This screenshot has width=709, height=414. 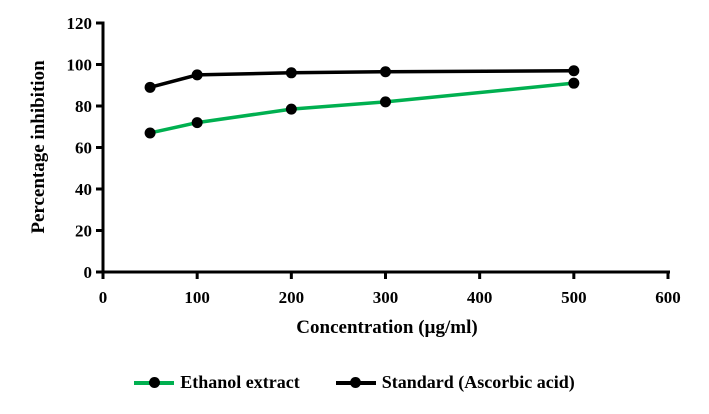 I want to click on x-tick-label: 100, so click(x=197, y=297).